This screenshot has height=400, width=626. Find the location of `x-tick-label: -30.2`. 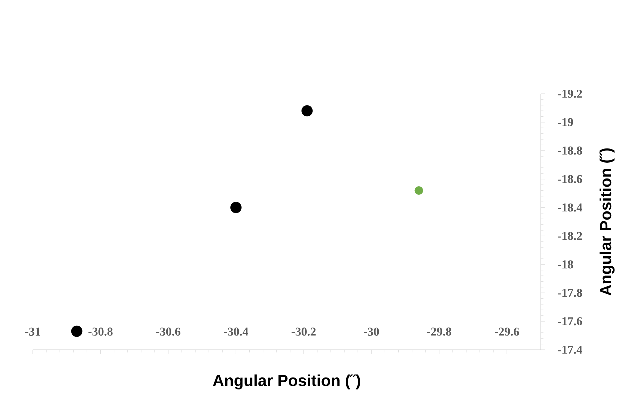

x-tick-label: -30.2 is located at coordinates (304, 332).